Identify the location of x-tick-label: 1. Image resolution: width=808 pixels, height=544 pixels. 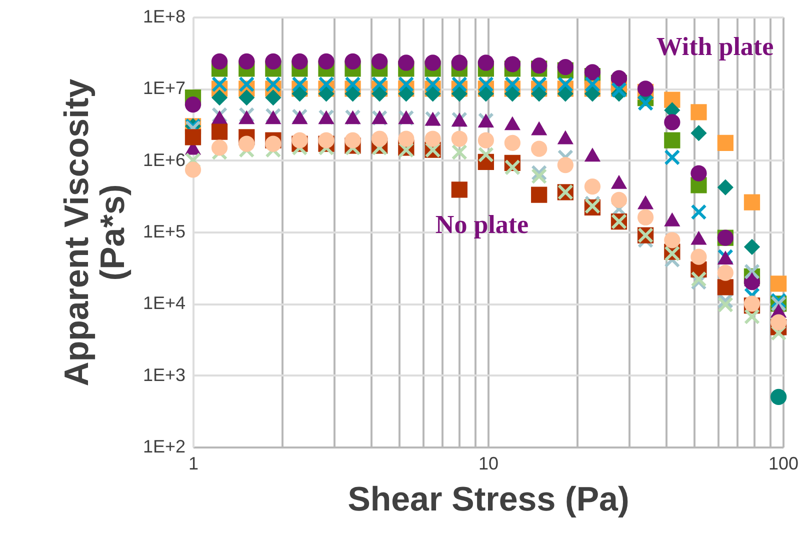
(193, 464).